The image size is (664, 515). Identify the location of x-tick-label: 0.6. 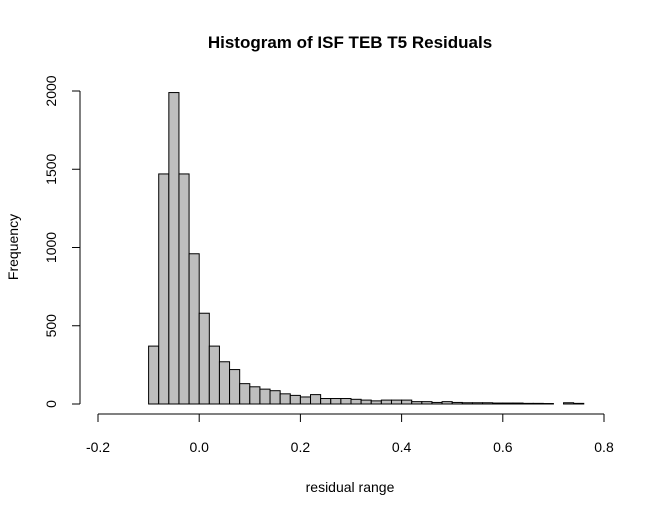
(503, 447).